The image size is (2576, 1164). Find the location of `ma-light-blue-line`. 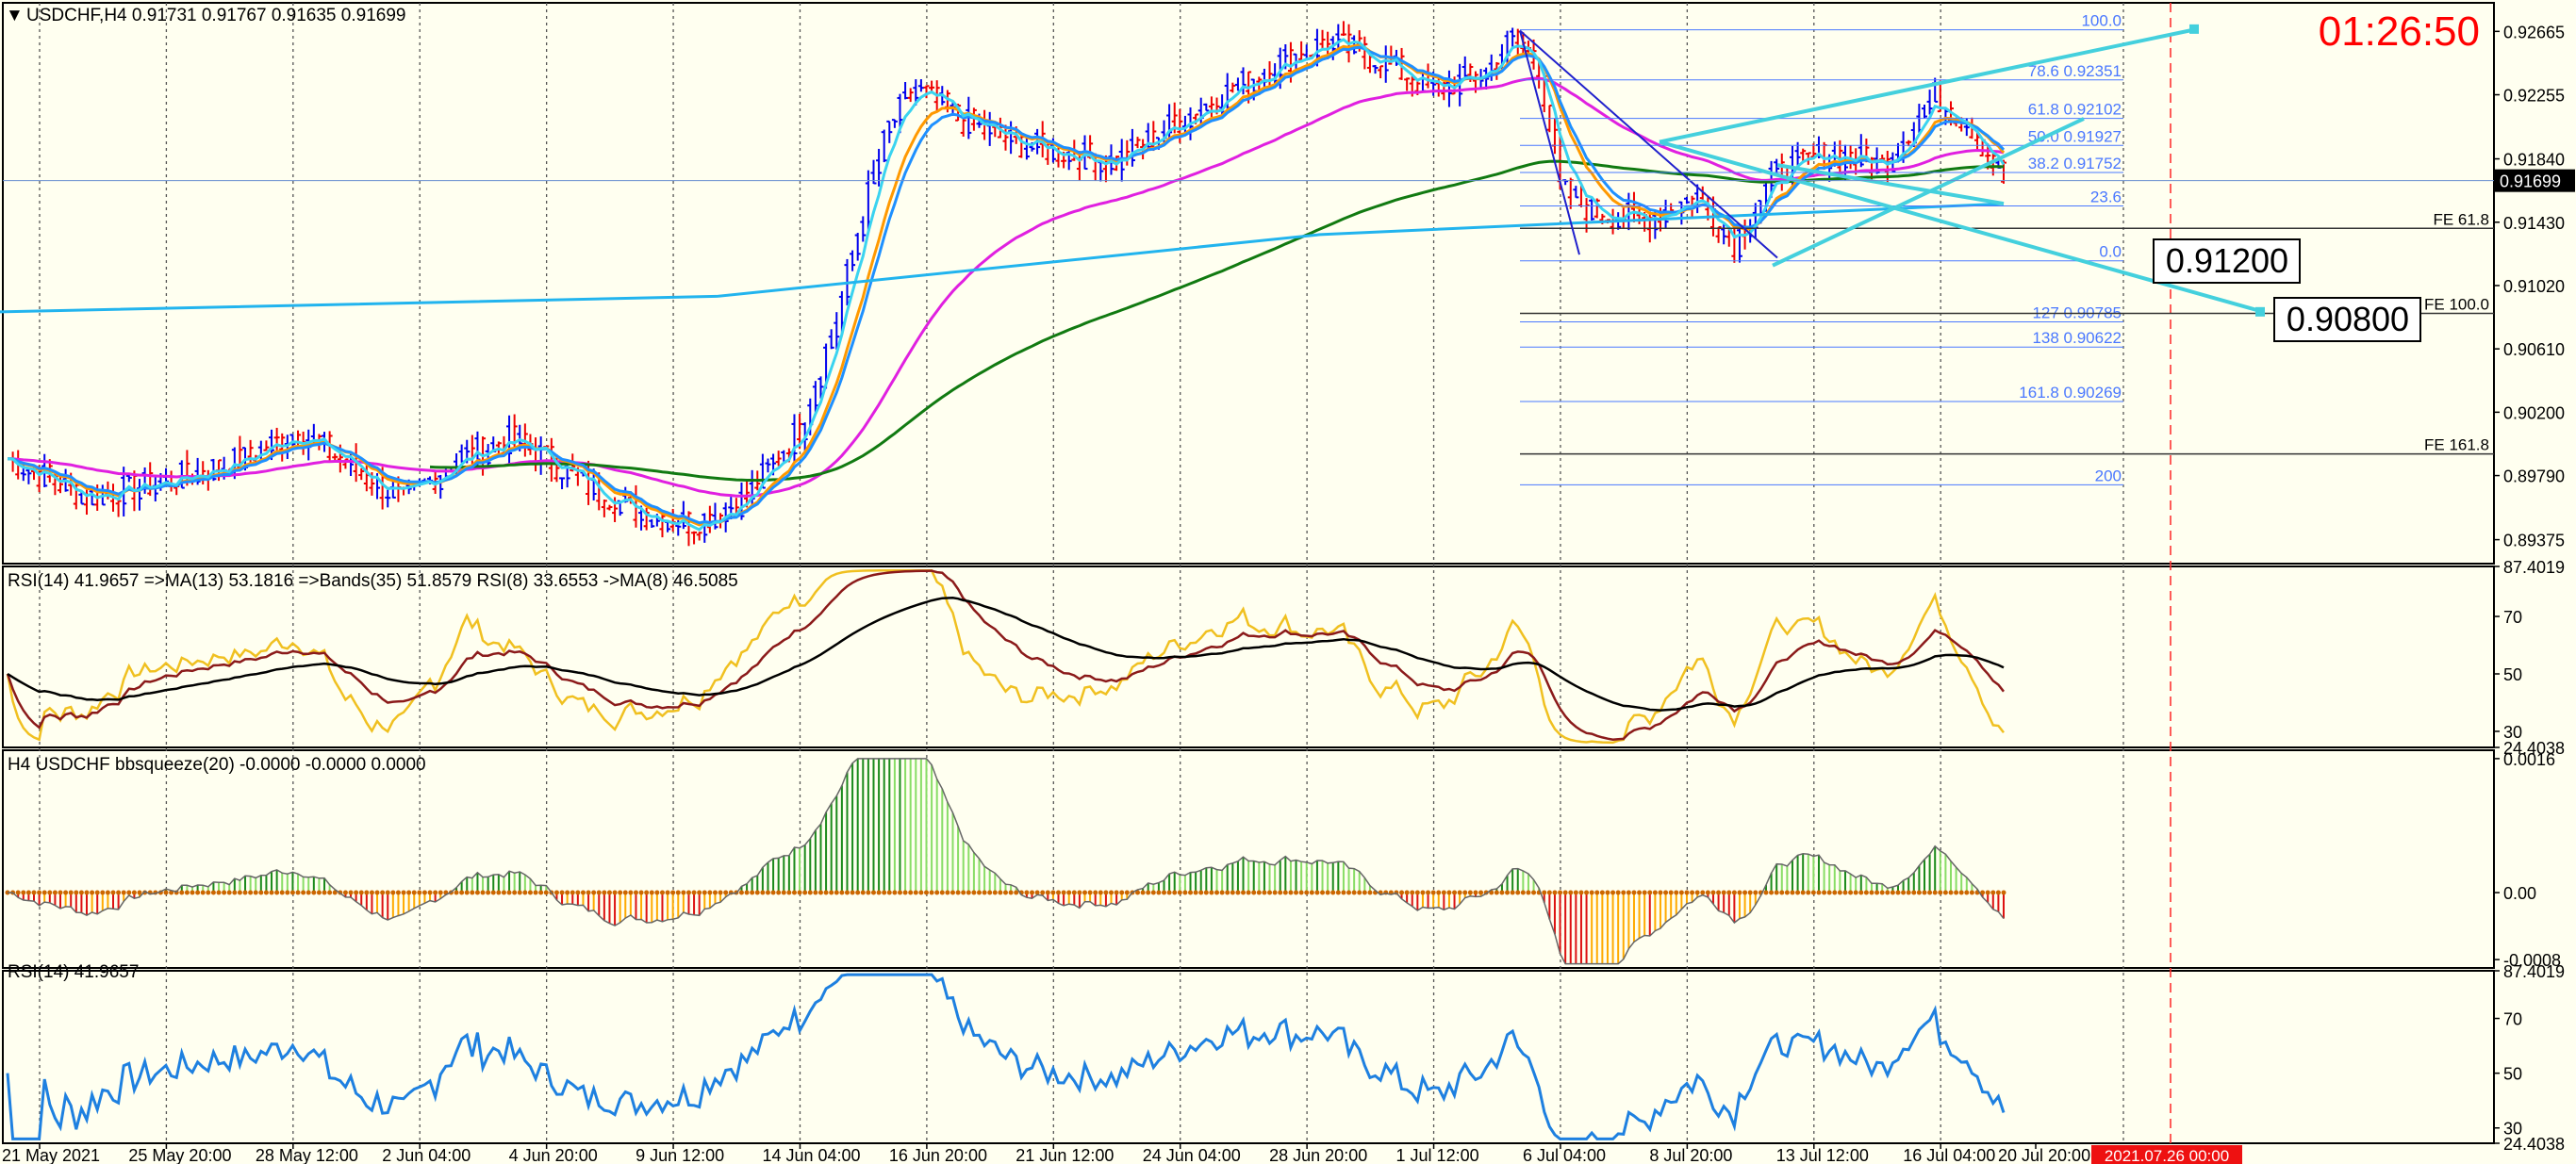

ma-light-blue-line is located at coordinates (1002, 258).